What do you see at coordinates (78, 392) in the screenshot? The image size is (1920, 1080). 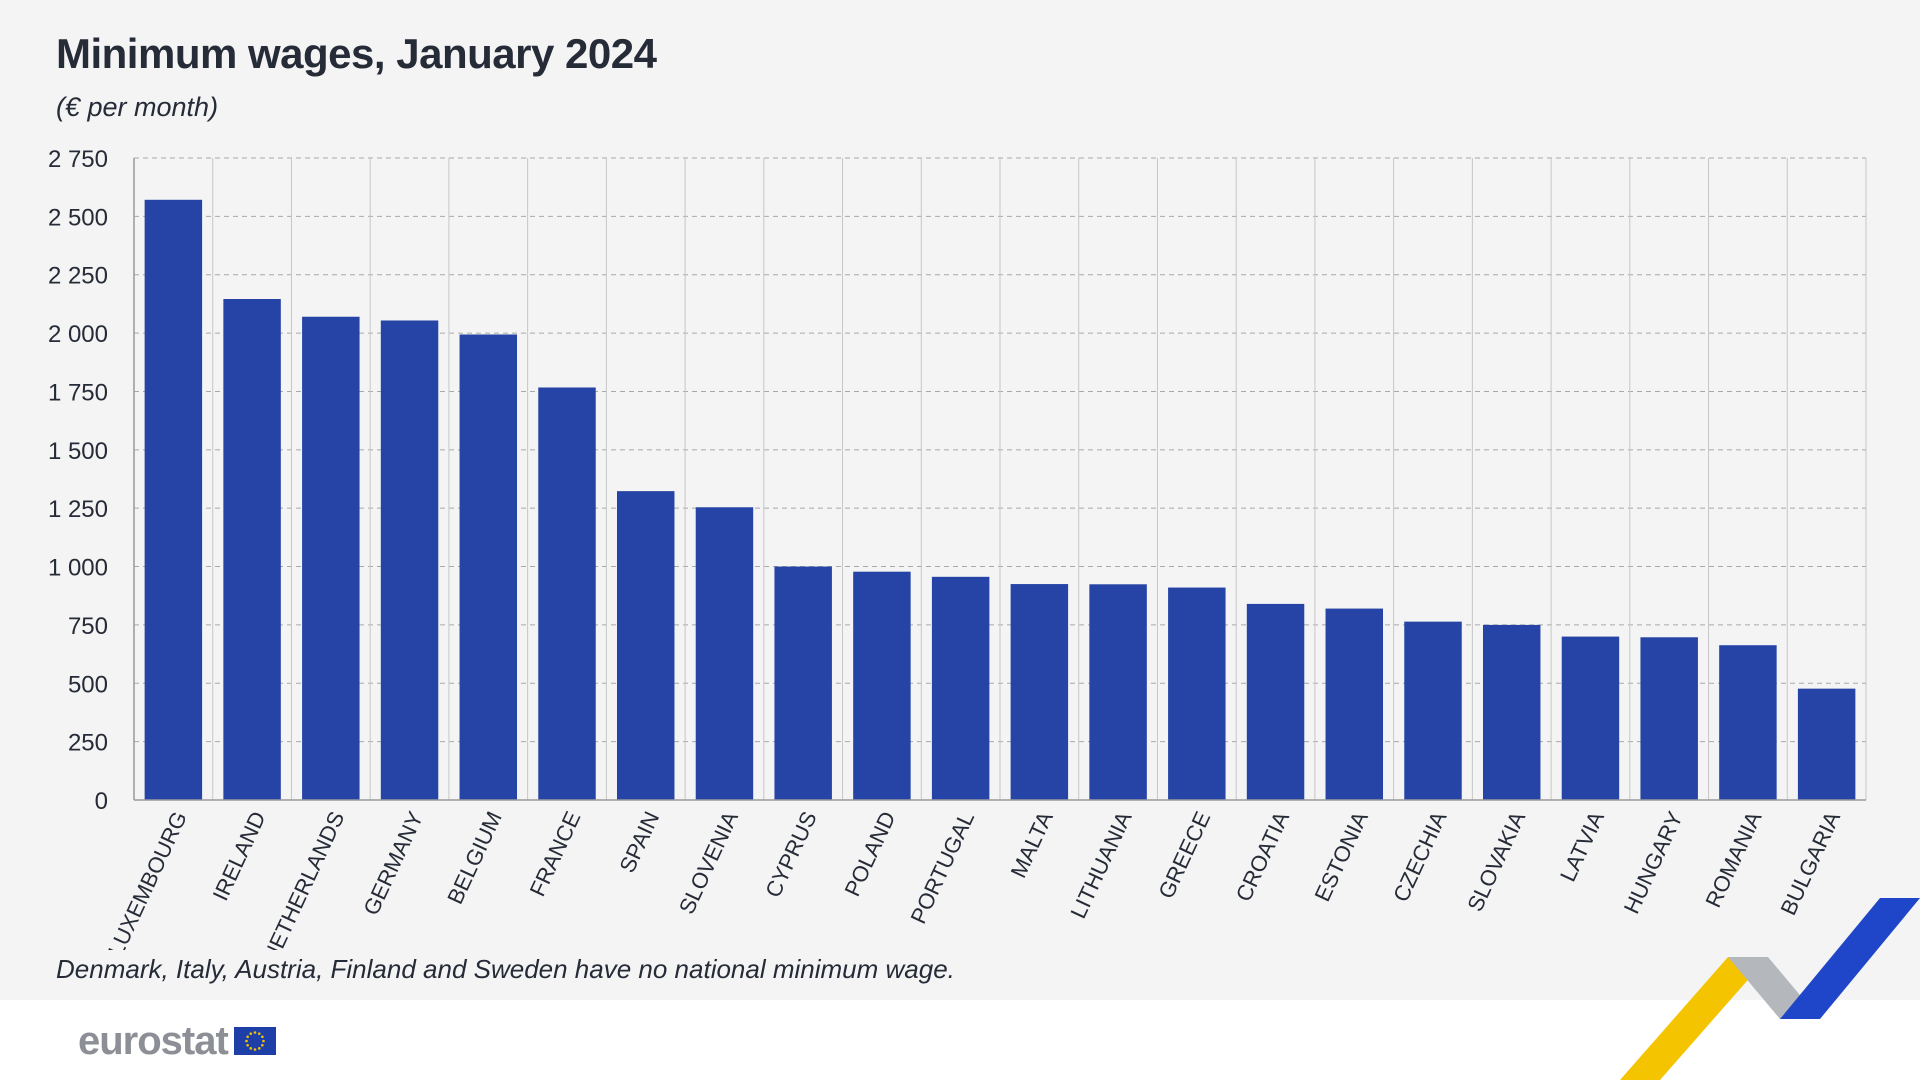 I see `y-tick-label: 1 750` at bounding box center [78, 392].